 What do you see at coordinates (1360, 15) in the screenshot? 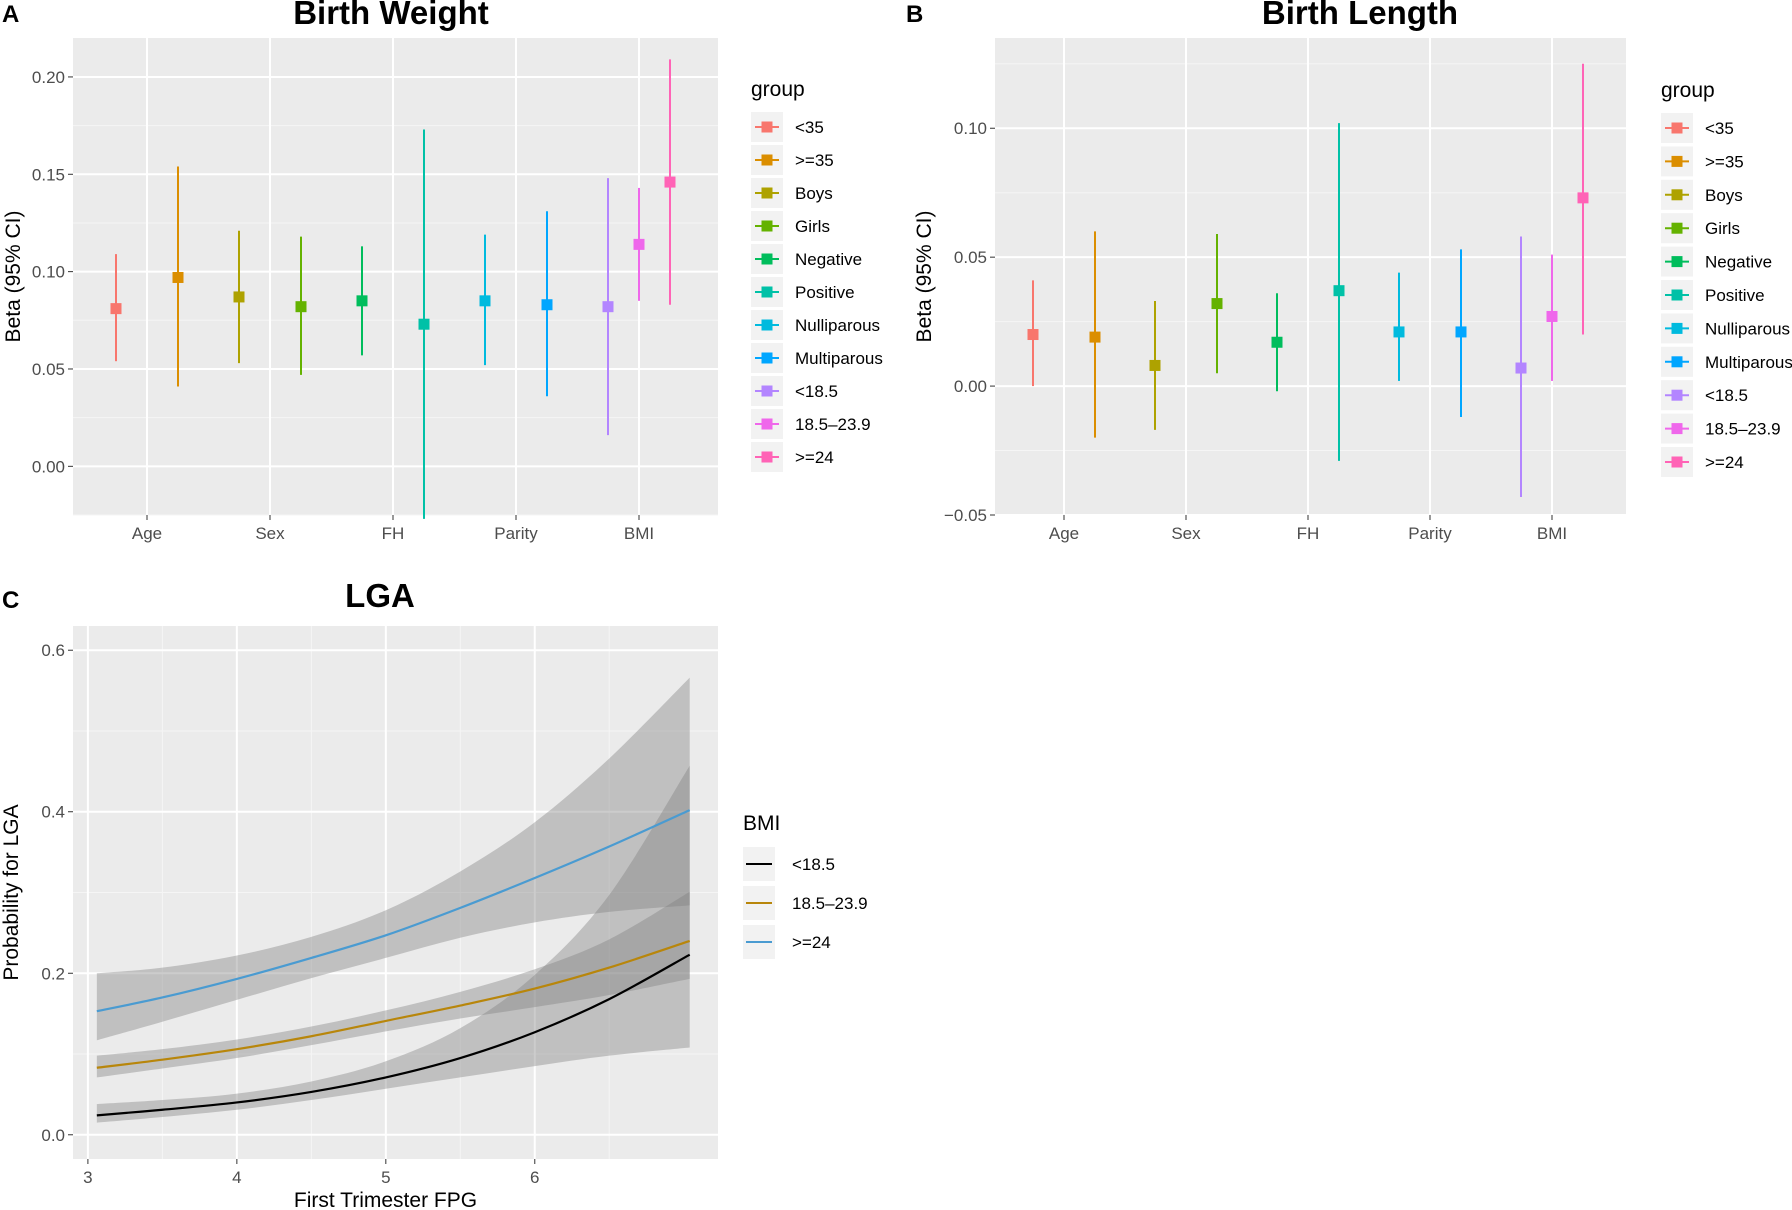
I see `chart-title: Birth Length` at bounding box center [1360, 15].